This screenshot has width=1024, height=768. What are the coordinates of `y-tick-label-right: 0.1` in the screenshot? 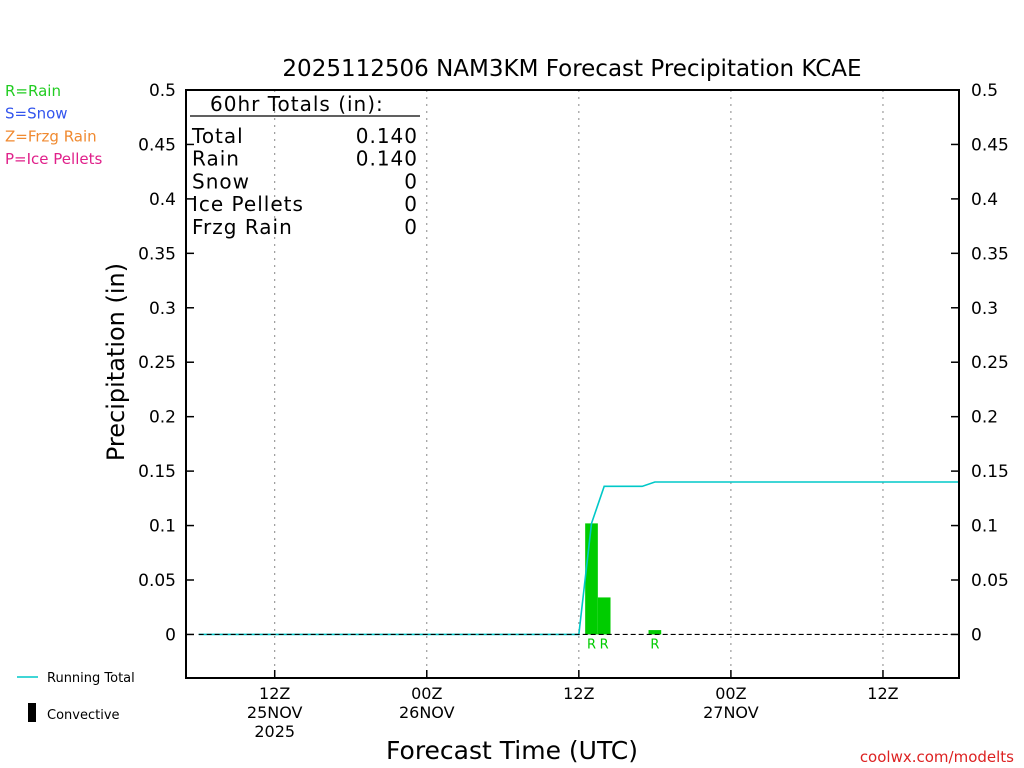 It's located at (984, 527).